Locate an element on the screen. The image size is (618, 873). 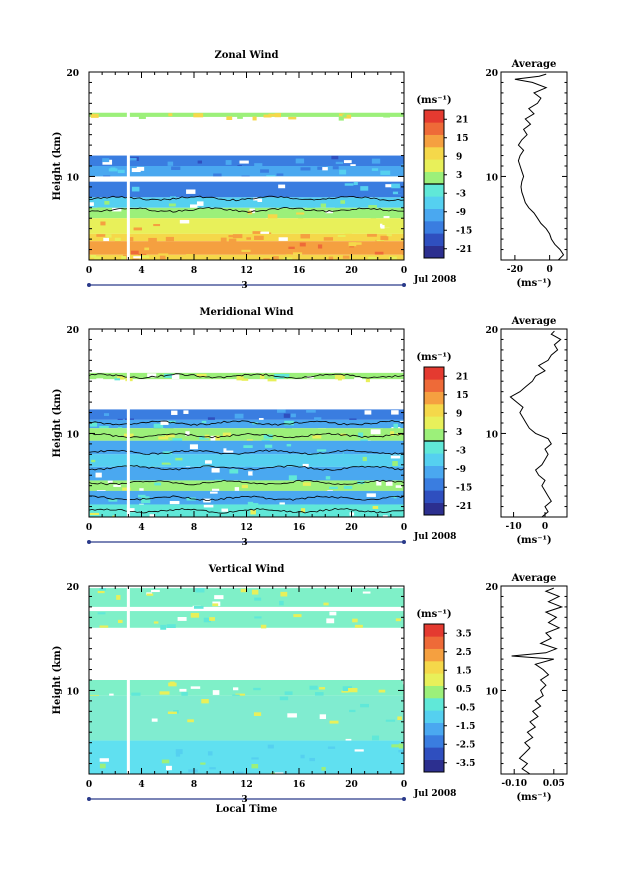
average-y-tick-label: 20 is located at coordinates (491, 331).